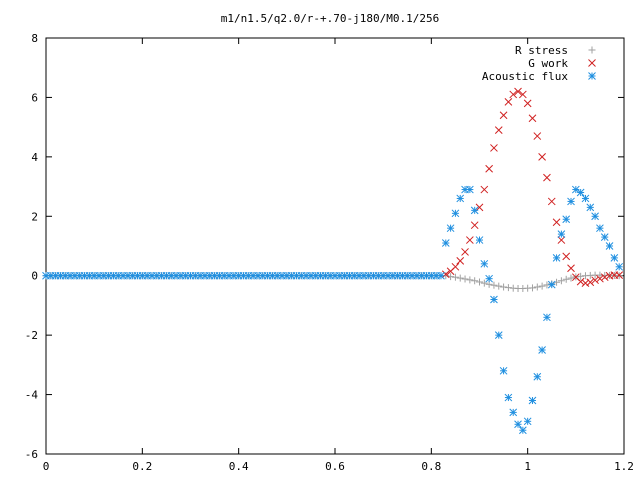  I want to click on x-tick-label: 0.4, so click(239, 466).